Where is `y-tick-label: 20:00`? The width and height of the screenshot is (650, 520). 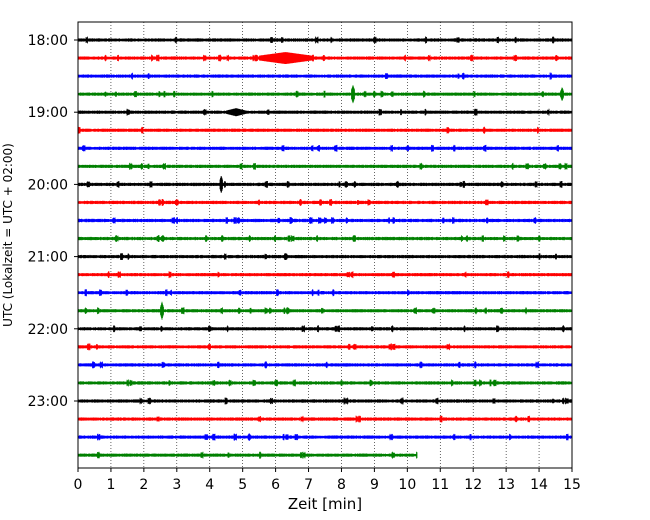
y-tick-label: 20:00 is located at coordinates (48, 185).